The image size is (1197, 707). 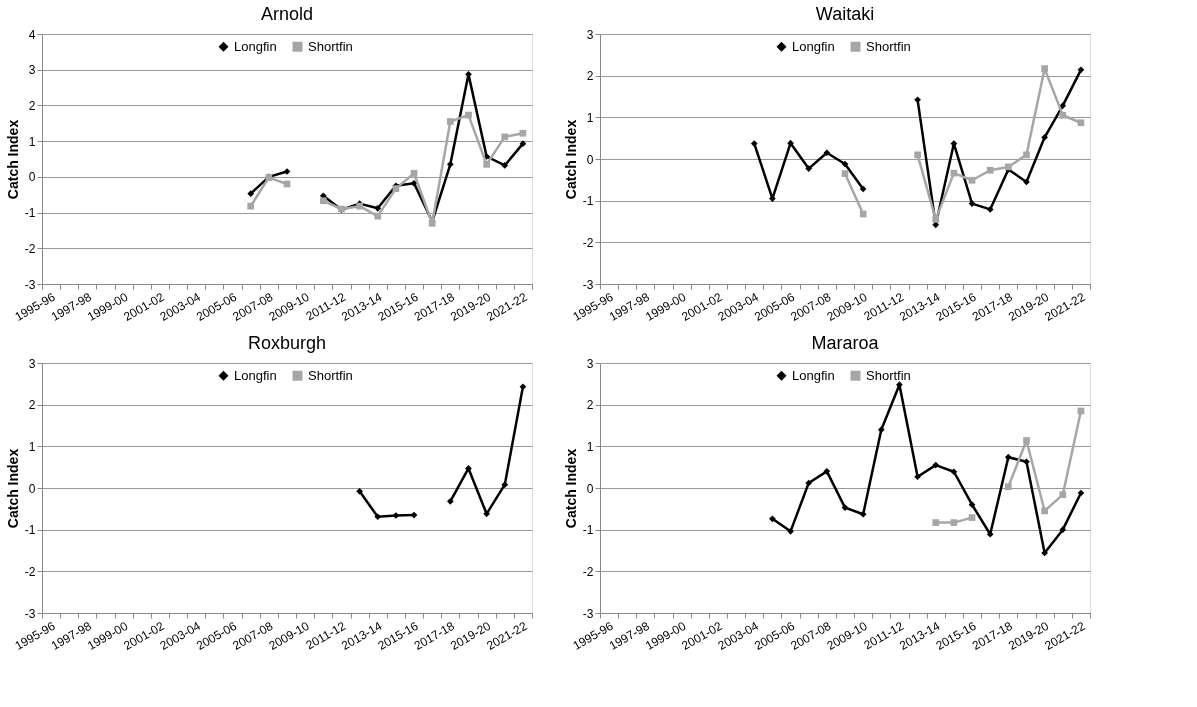 I want to click on chart-title: Roxburgh, so click(x=287, y=343).